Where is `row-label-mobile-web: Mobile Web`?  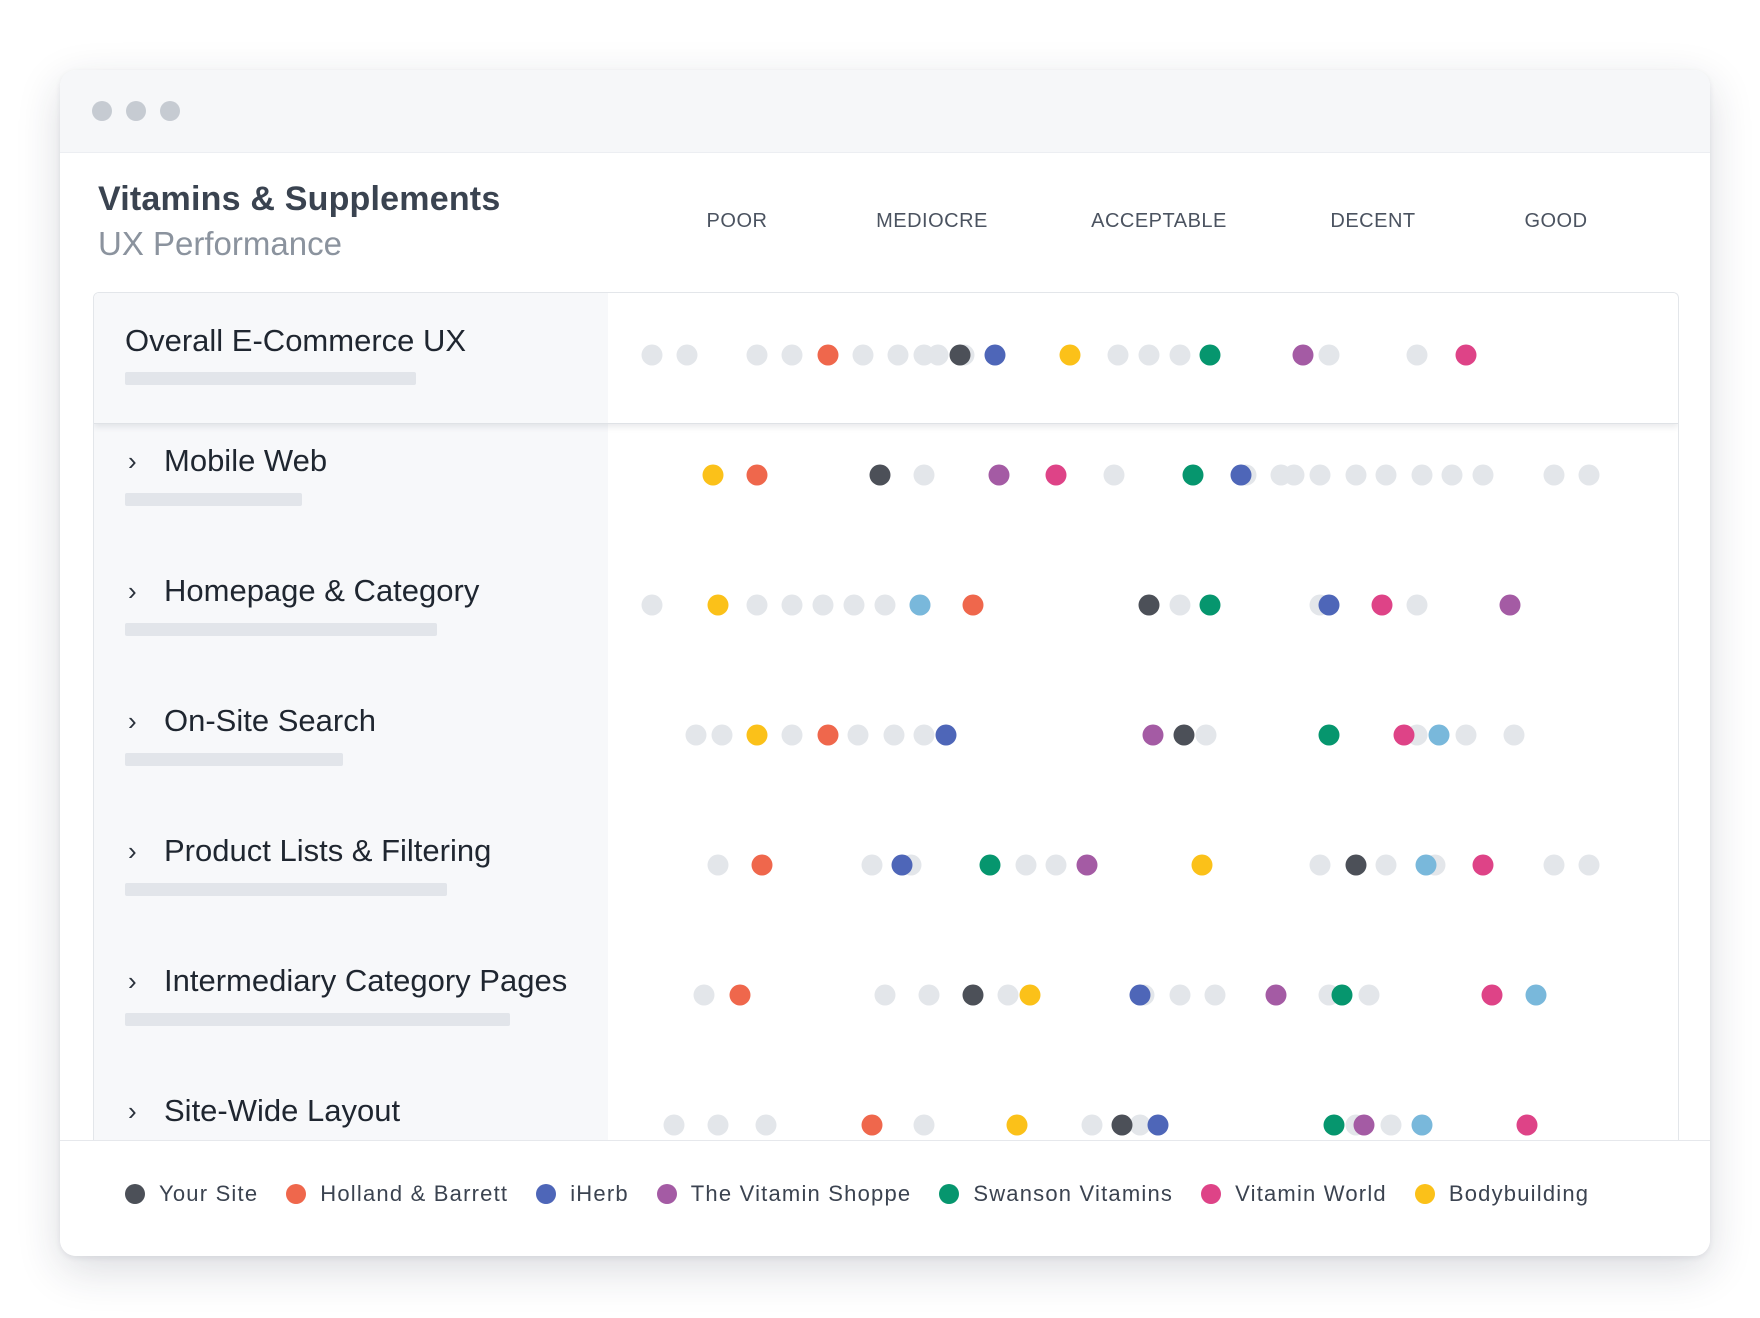 row-label-mobile-web: Mobile Web is located at coordinates (246, 460).